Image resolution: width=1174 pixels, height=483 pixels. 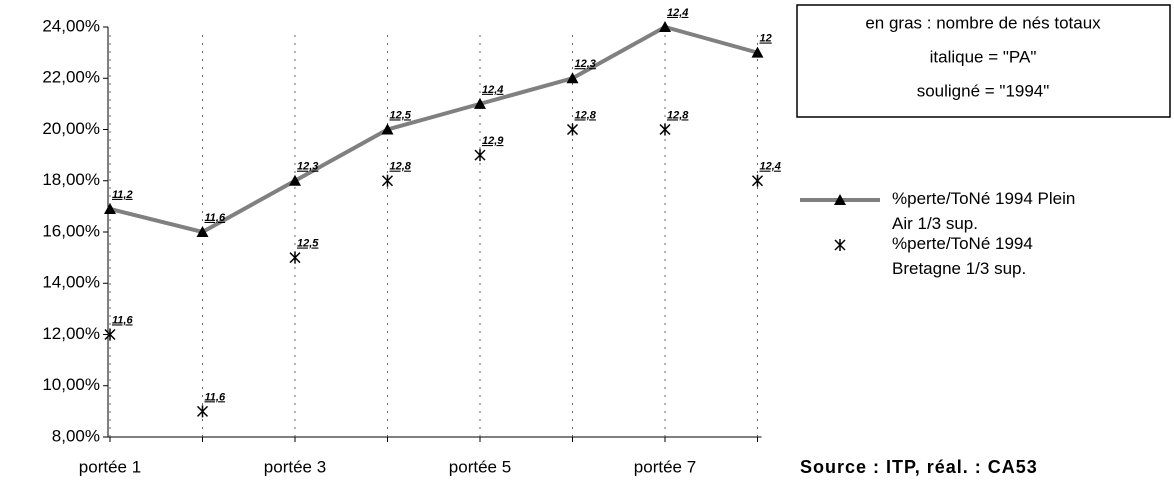 What do you see at coordinates (919, 467) in the screenshot?
I see `source: Source : ITP, réal. : CA53` at bounding box center [919, 467].